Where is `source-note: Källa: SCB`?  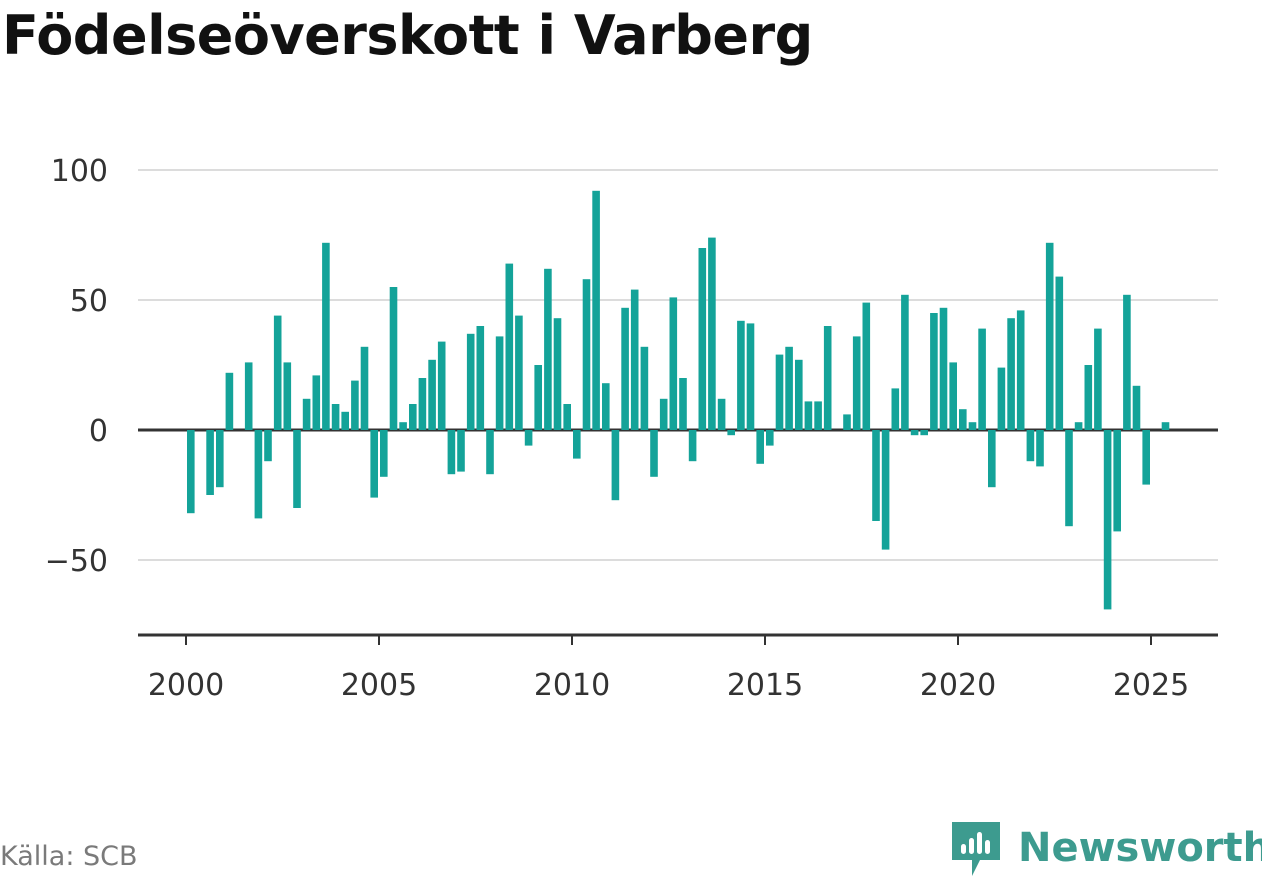 source-note: Källa: SCB is located at coordinates (69, 856).